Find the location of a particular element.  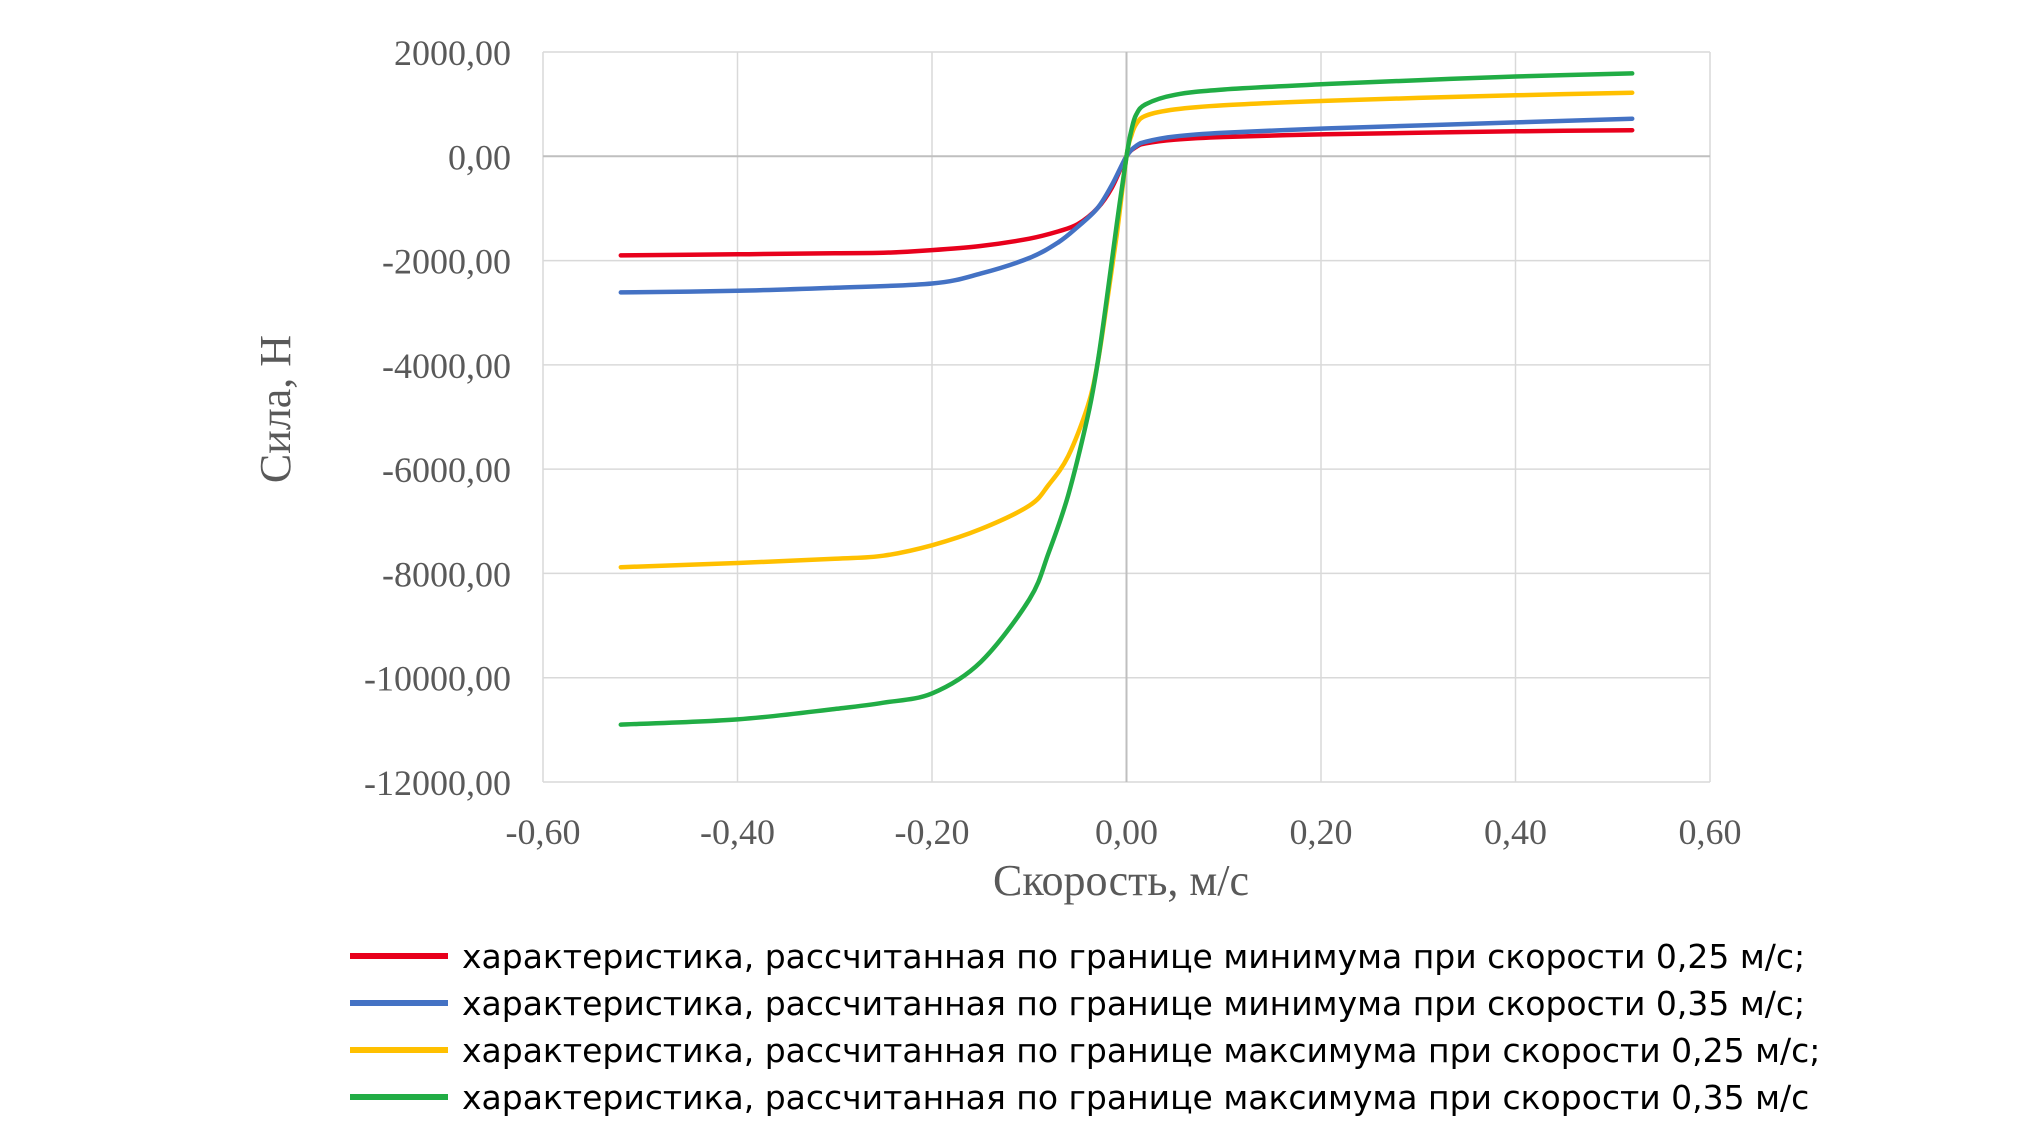

y-tick-label: -12000,00 is located at coordinates (437, 783).